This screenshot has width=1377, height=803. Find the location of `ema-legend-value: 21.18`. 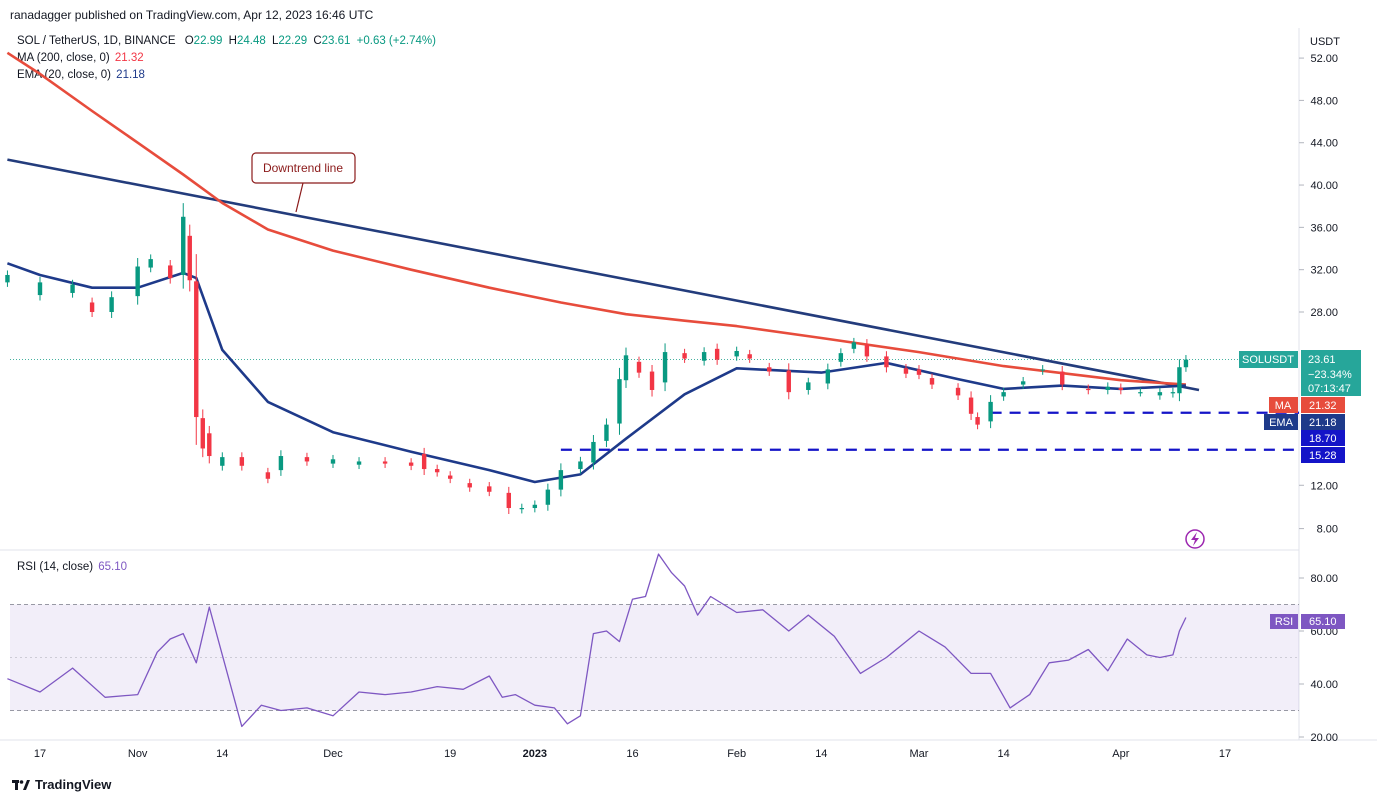

ema-legend-value: 21.18 is located at coordinates (130, 75).